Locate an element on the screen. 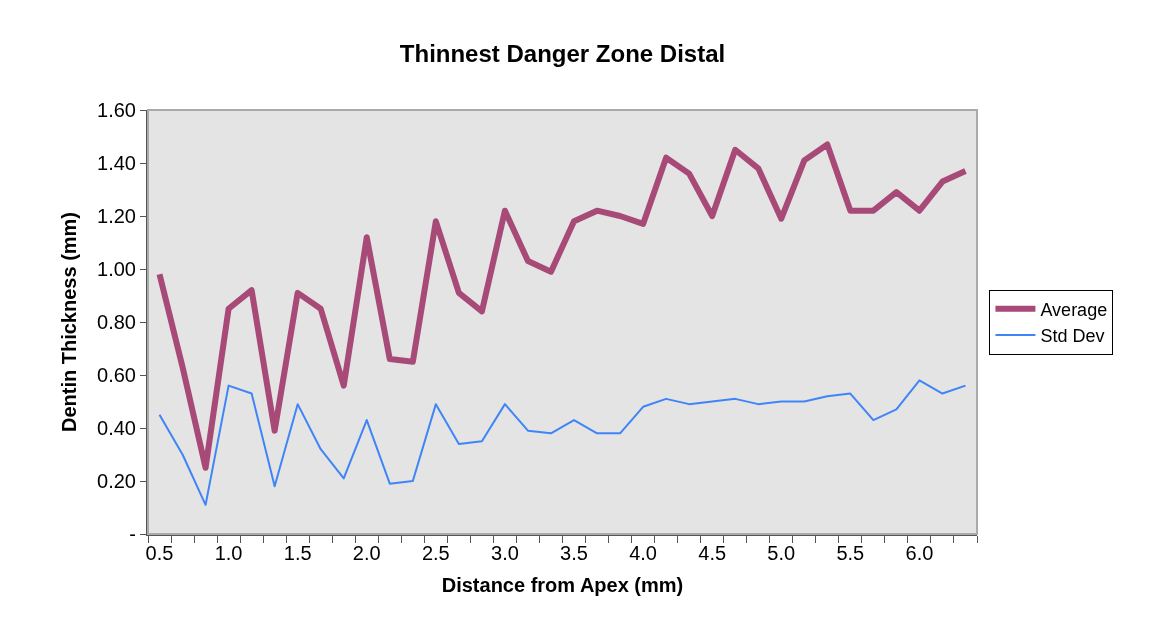 The width and height of the screenshot is (1155, 636). x-tick-label: 4.0 is located at coordinates (643, 553).